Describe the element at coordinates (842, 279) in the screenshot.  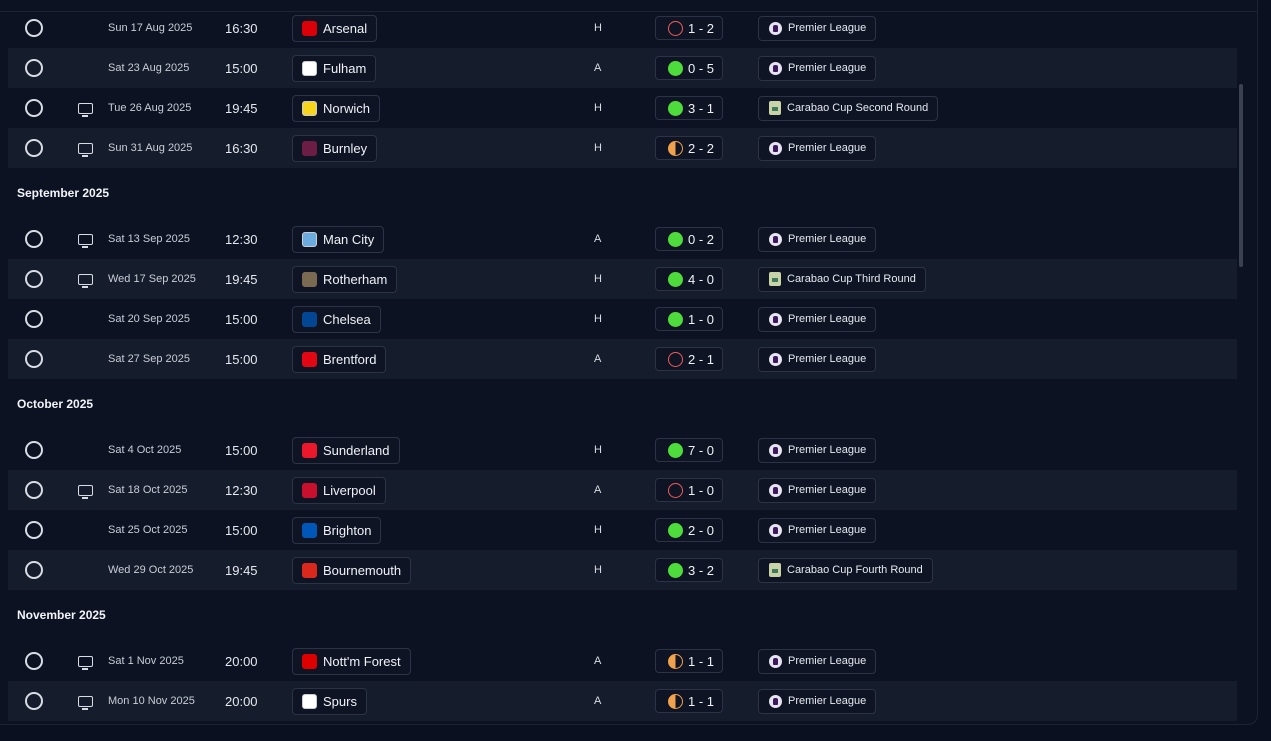
I see `competition-pill: Carabao Cup Third Round` at that location.